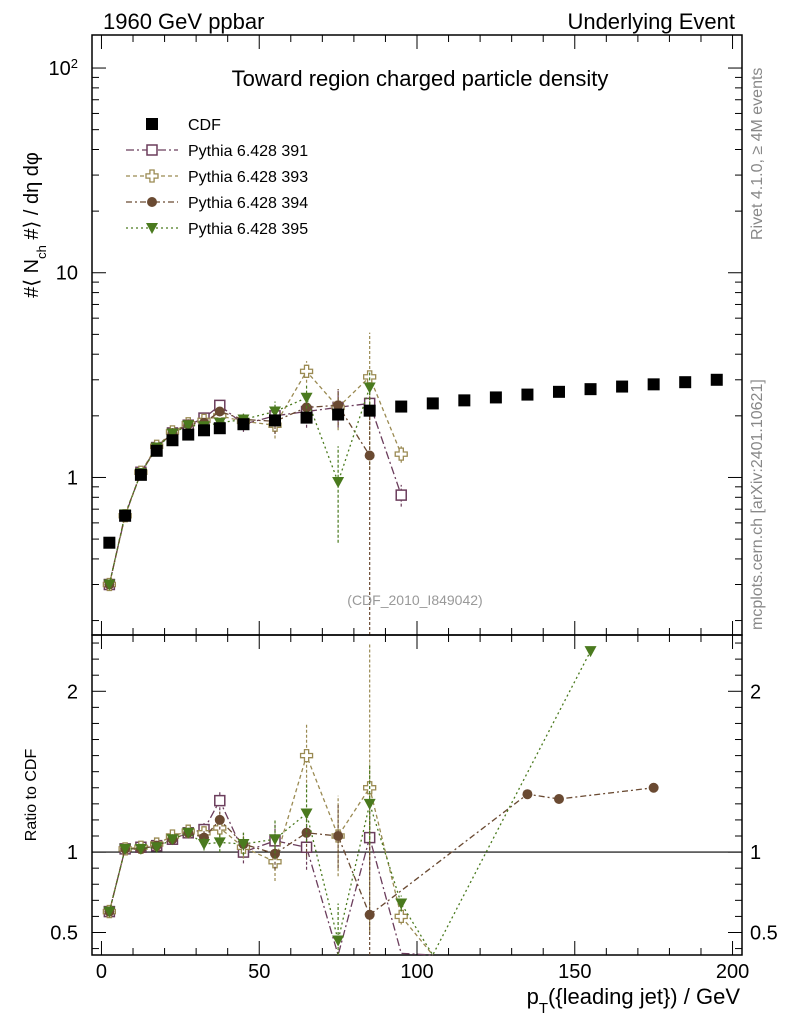  Describe the element at coordinates (204, 125) in the screenshot. I see `legend-label: CDF` at that location.